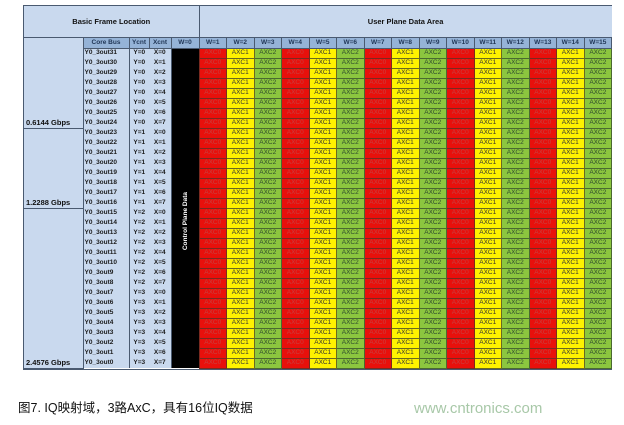 The width and height of the screenshot is (624, 425). Describe the element at coordinates (160, 273) in the screenshot. I see `xcnt-cell: X=6` at that location.